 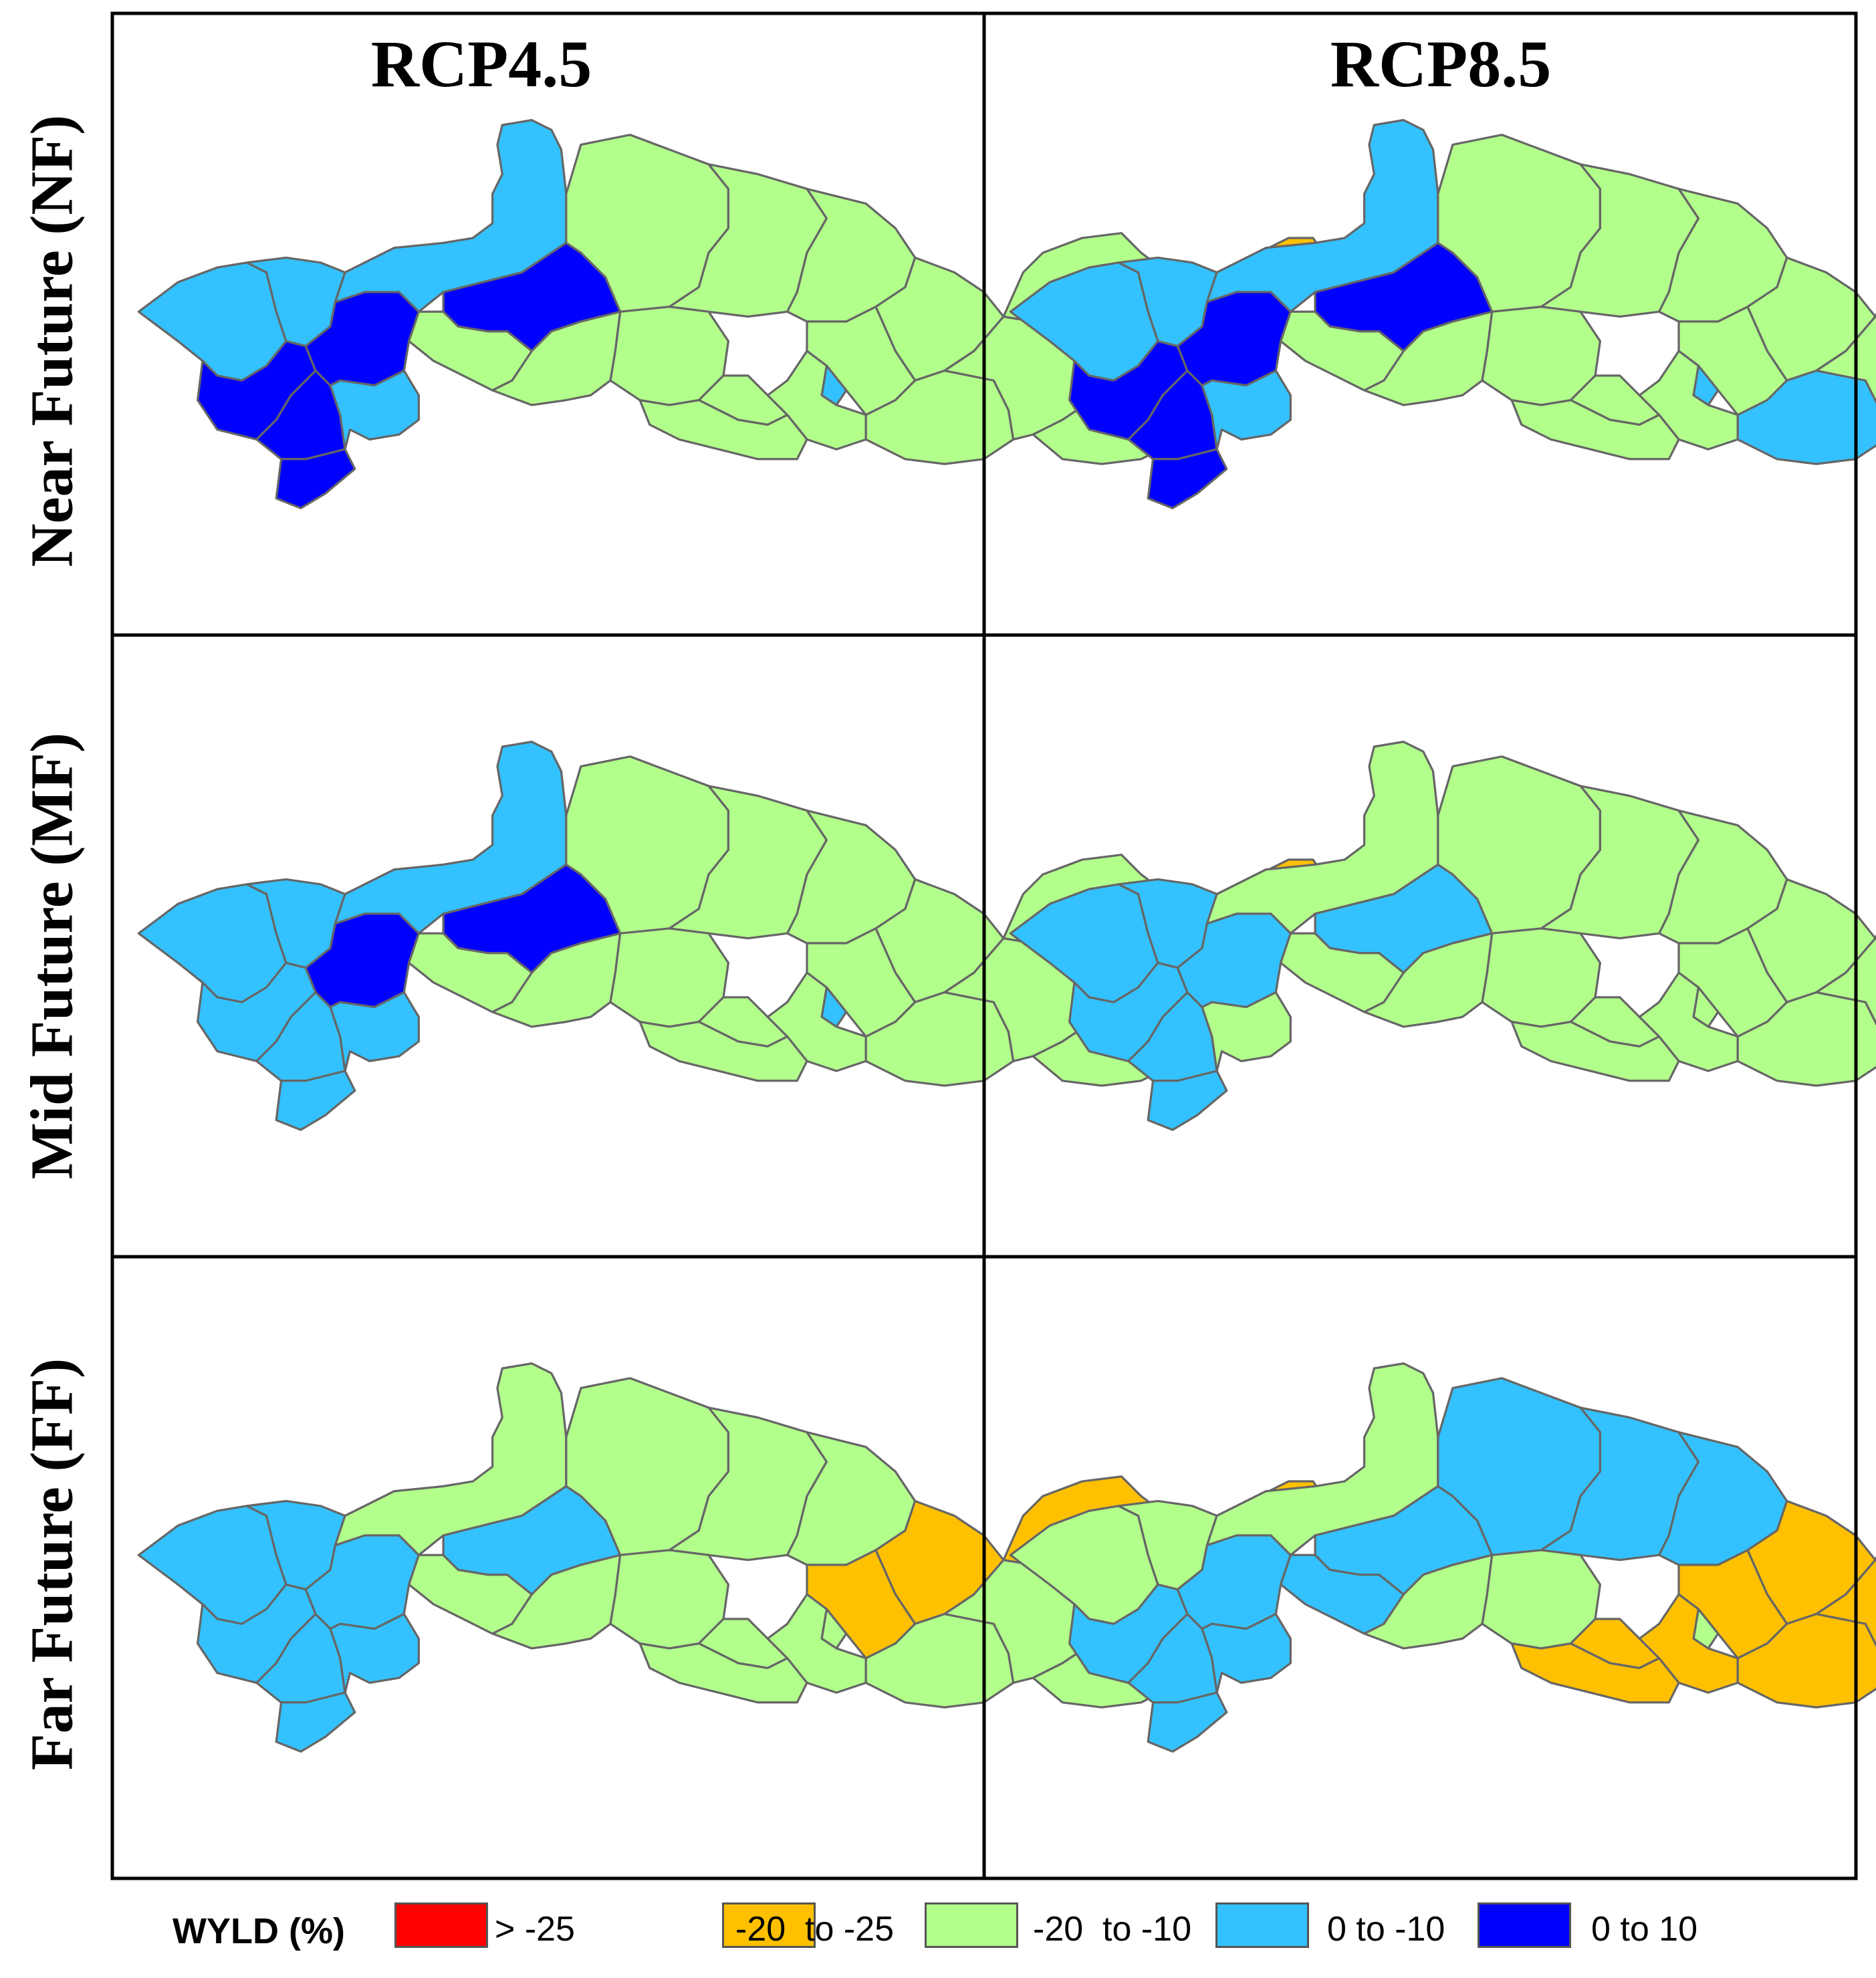 I want to click on legend-swatch-gt-minus25, so click(x=441, y=1925).